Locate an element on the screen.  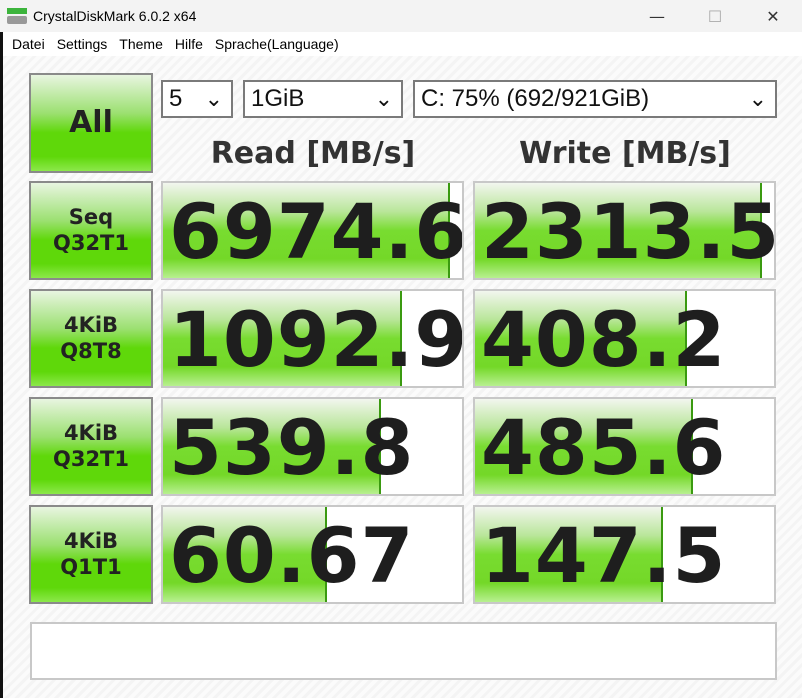
write-value: 485.6 is located at coordinates (604, 447).